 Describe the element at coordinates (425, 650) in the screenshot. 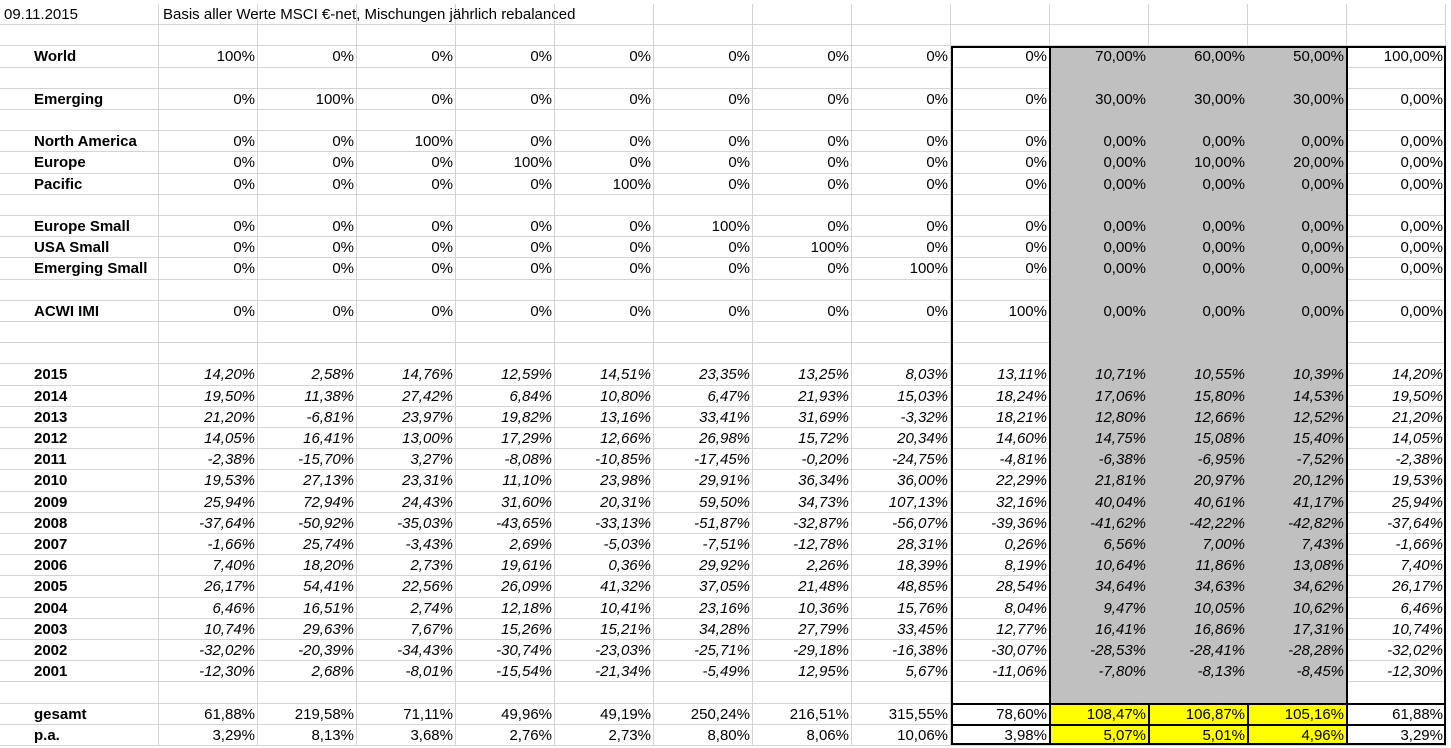

I see `value-cell: -34,43%` at that location.